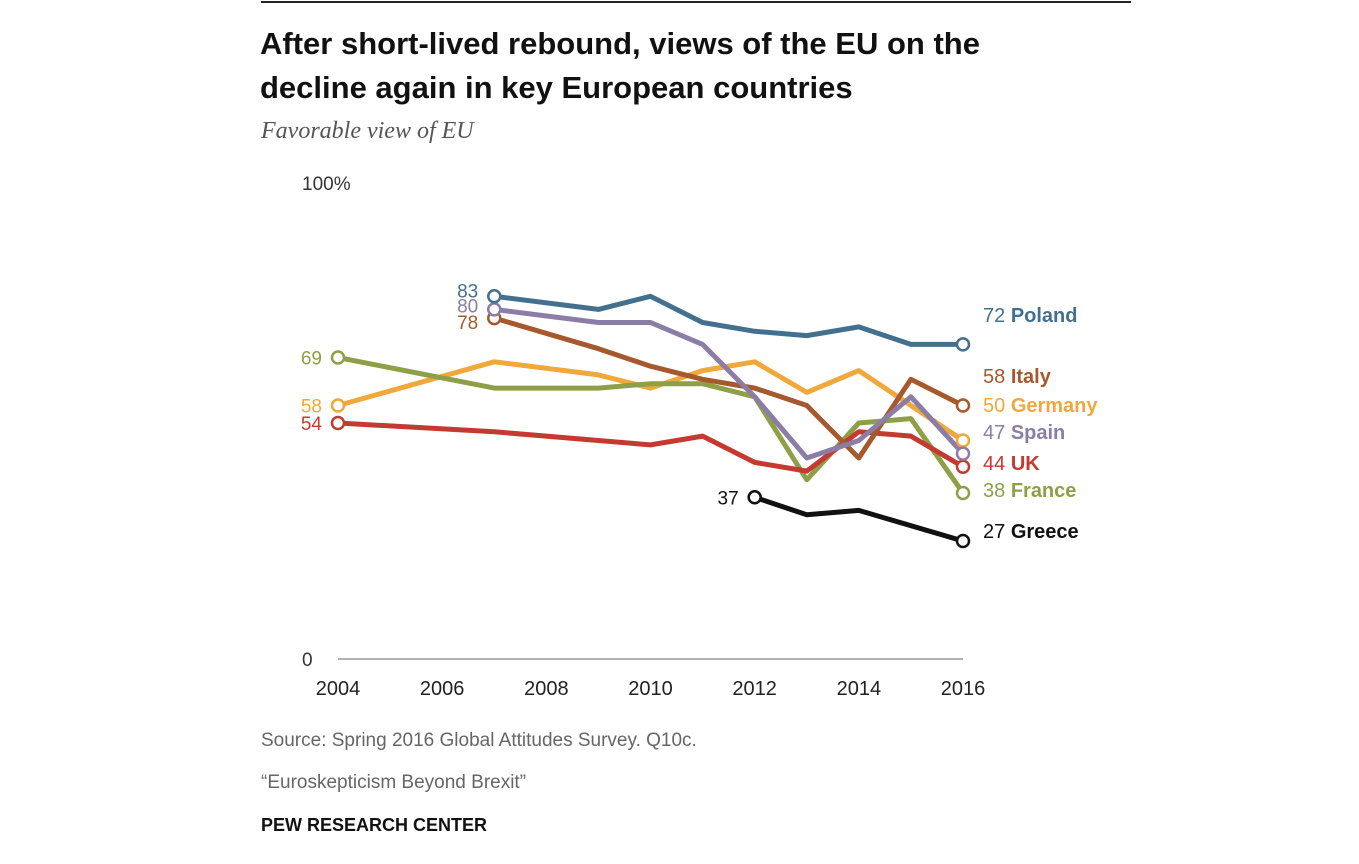 This screenshot has height=864, width=1359. What do you see at coordinates (307, 660) in the screenshot?
I see `y-tick-label-0: 0` at bounding box center [307, 660].